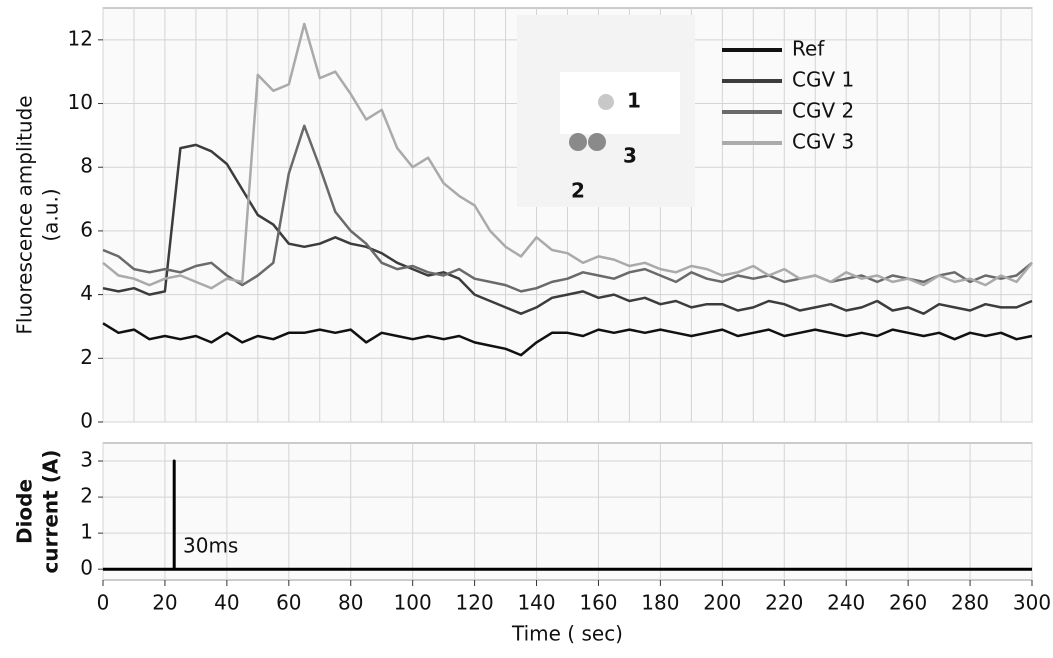 The width and height of the screenshot is (1053, 658). What do you see at coordinates (823, 111) in the screenshot?
I see `legend-label: CGV 2` at bounding box center [823, 111].